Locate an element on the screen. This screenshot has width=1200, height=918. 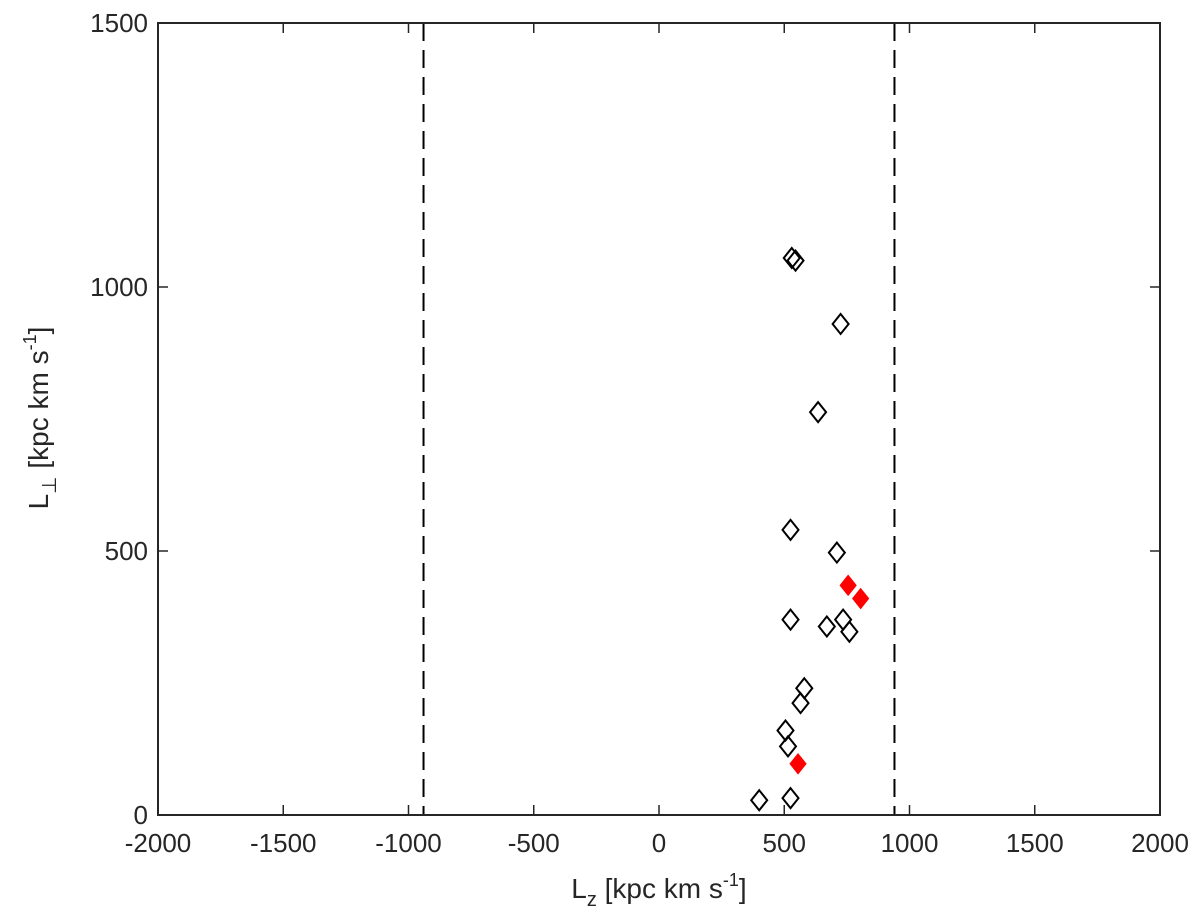
y-tick-label: 1500 is located at coordinates (119, 23).